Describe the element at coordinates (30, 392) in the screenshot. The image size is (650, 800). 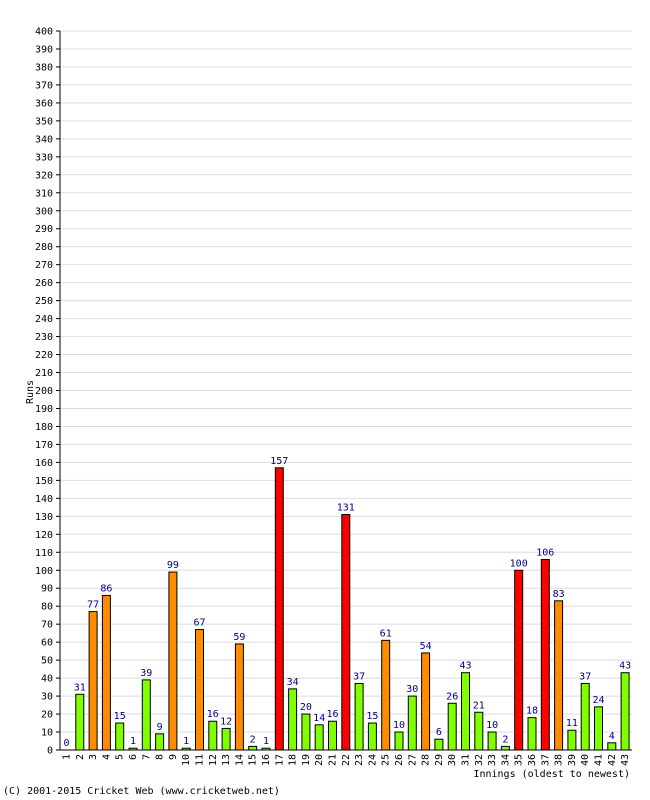
I see `y-axis-title: Runs` at that location.